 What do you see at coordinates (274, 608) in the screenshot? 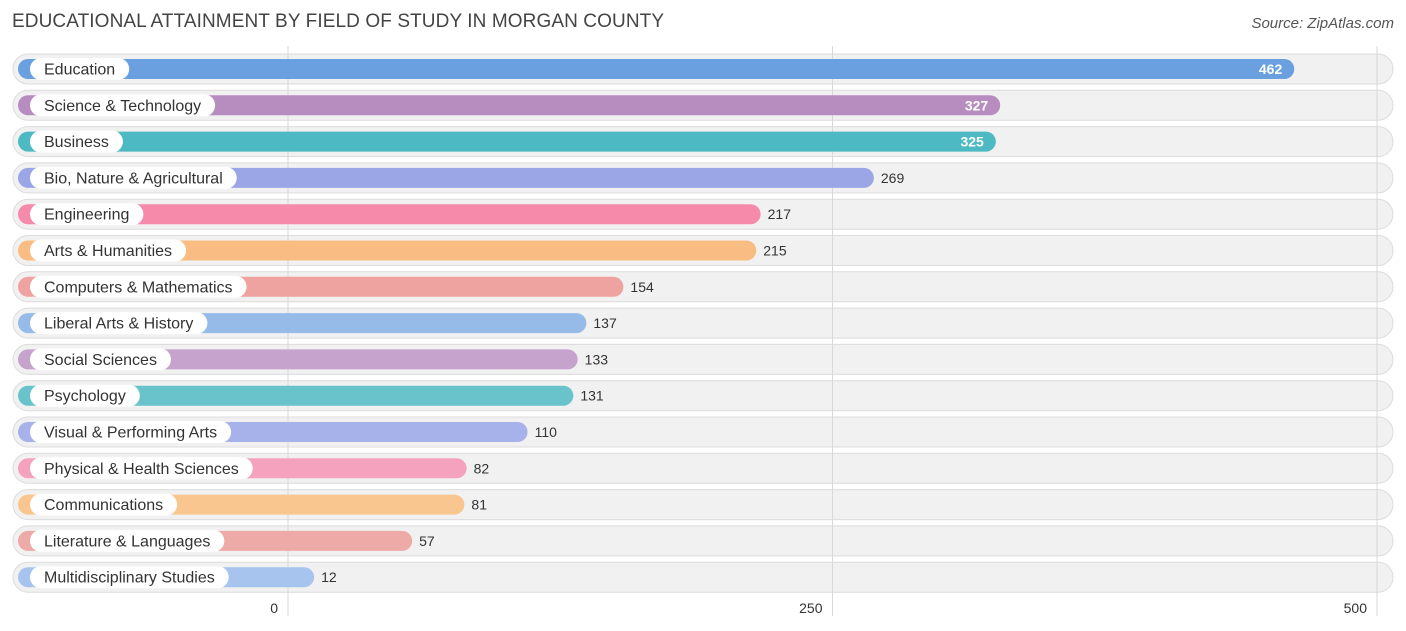
I see `x-tick-label: 0` at bounding box center [274, 608].